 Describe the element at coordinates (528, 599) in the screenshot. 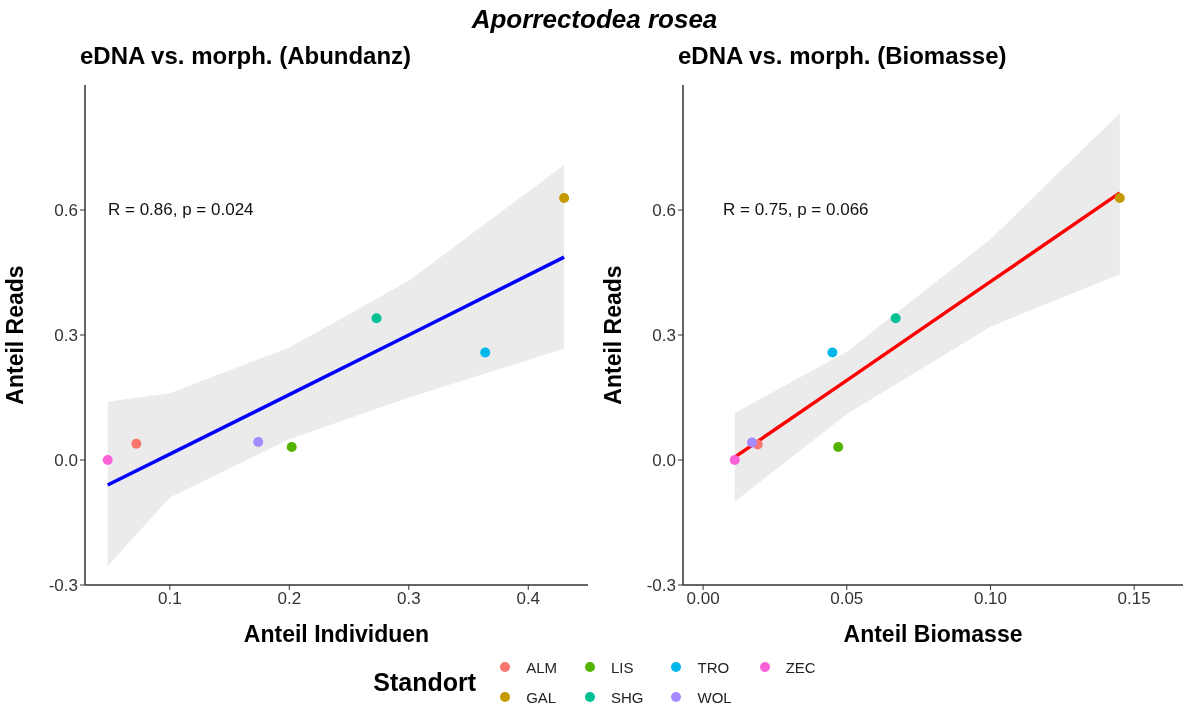

I see `x-tick-label: 0.4` at that location.